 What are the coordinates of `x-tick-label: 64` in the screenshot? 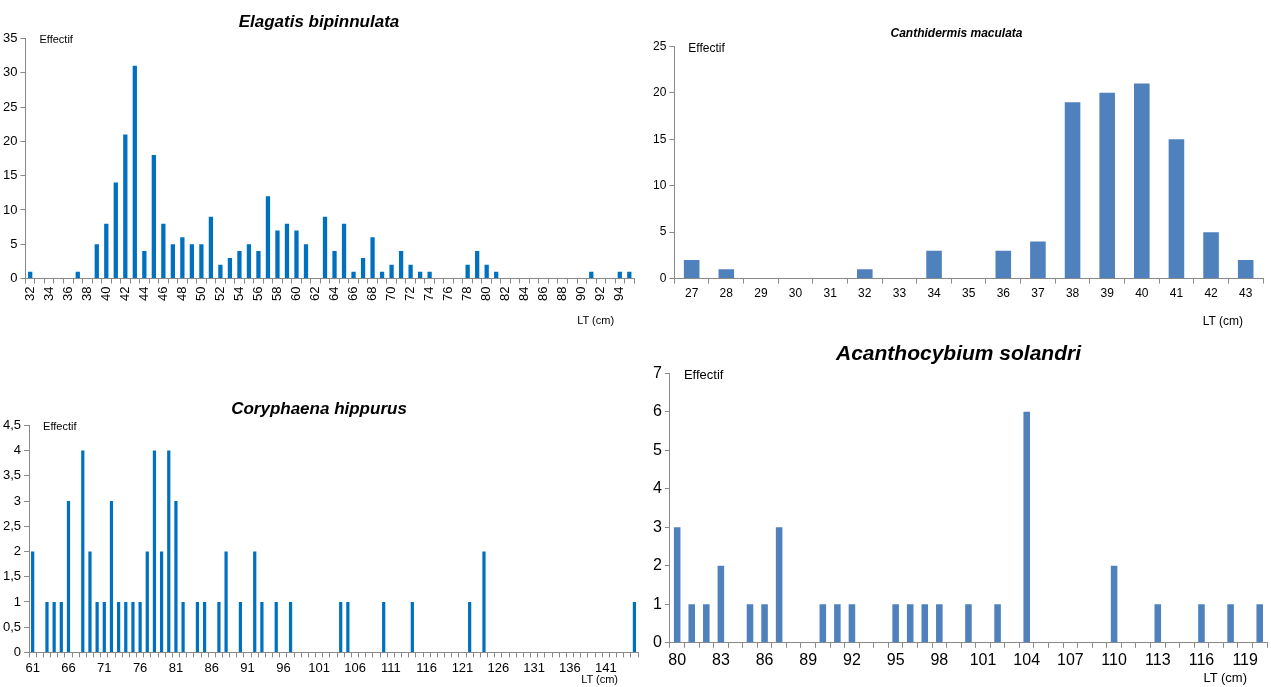 It's located at (334, 294).